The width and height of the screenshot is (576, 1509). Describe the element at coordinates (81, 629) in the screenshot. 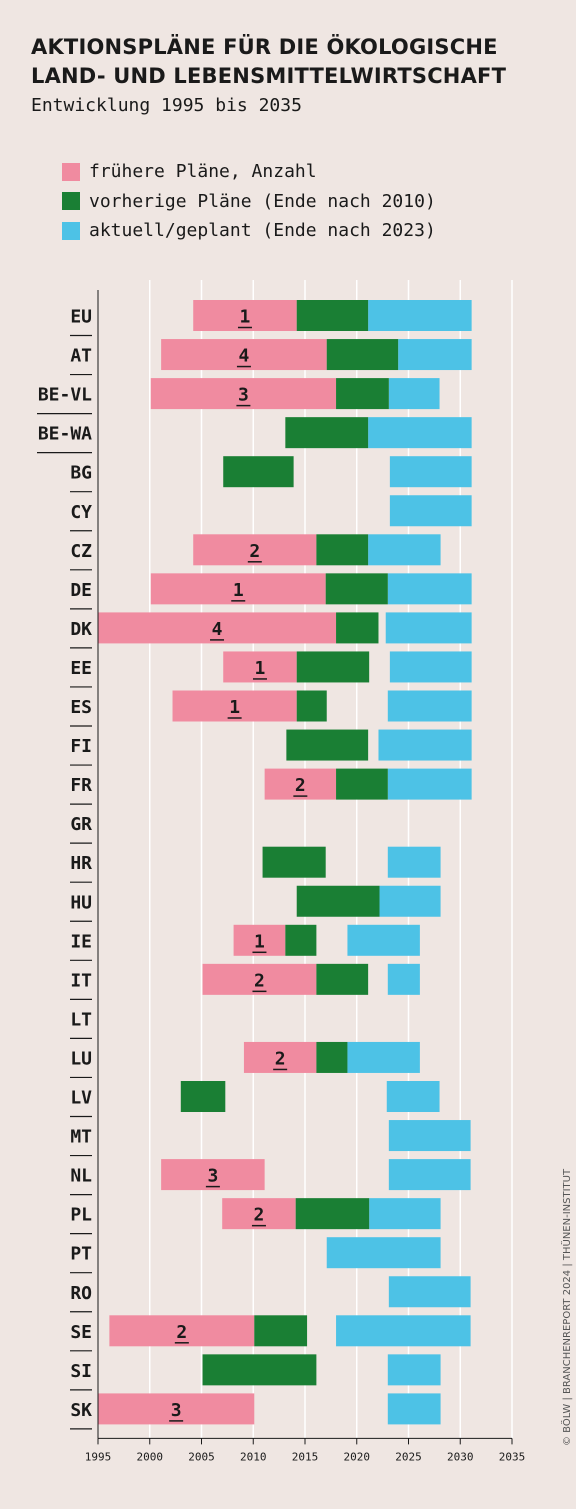

I see `row-label-dk: DK` at that location.